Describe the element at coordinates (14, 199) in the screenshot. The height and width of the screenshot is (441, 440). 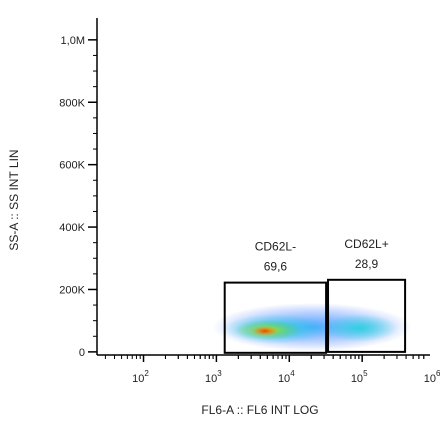
I see `y-axis-label: SS-A :: SS INT LIN` at that location.